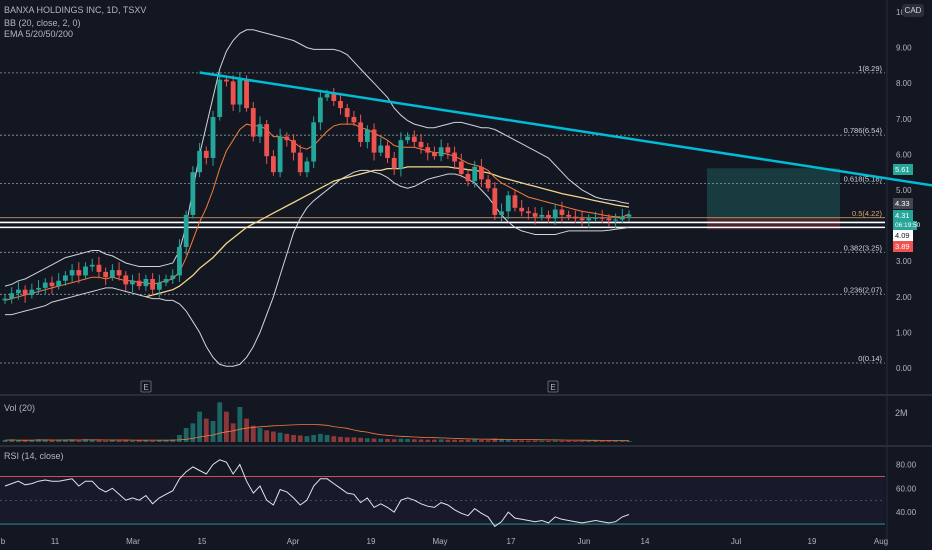 The image size is (932, 550). Describe the element at coordinates (736, 541) in the screenshot. I see `x-tick-label: Jul` at that location.